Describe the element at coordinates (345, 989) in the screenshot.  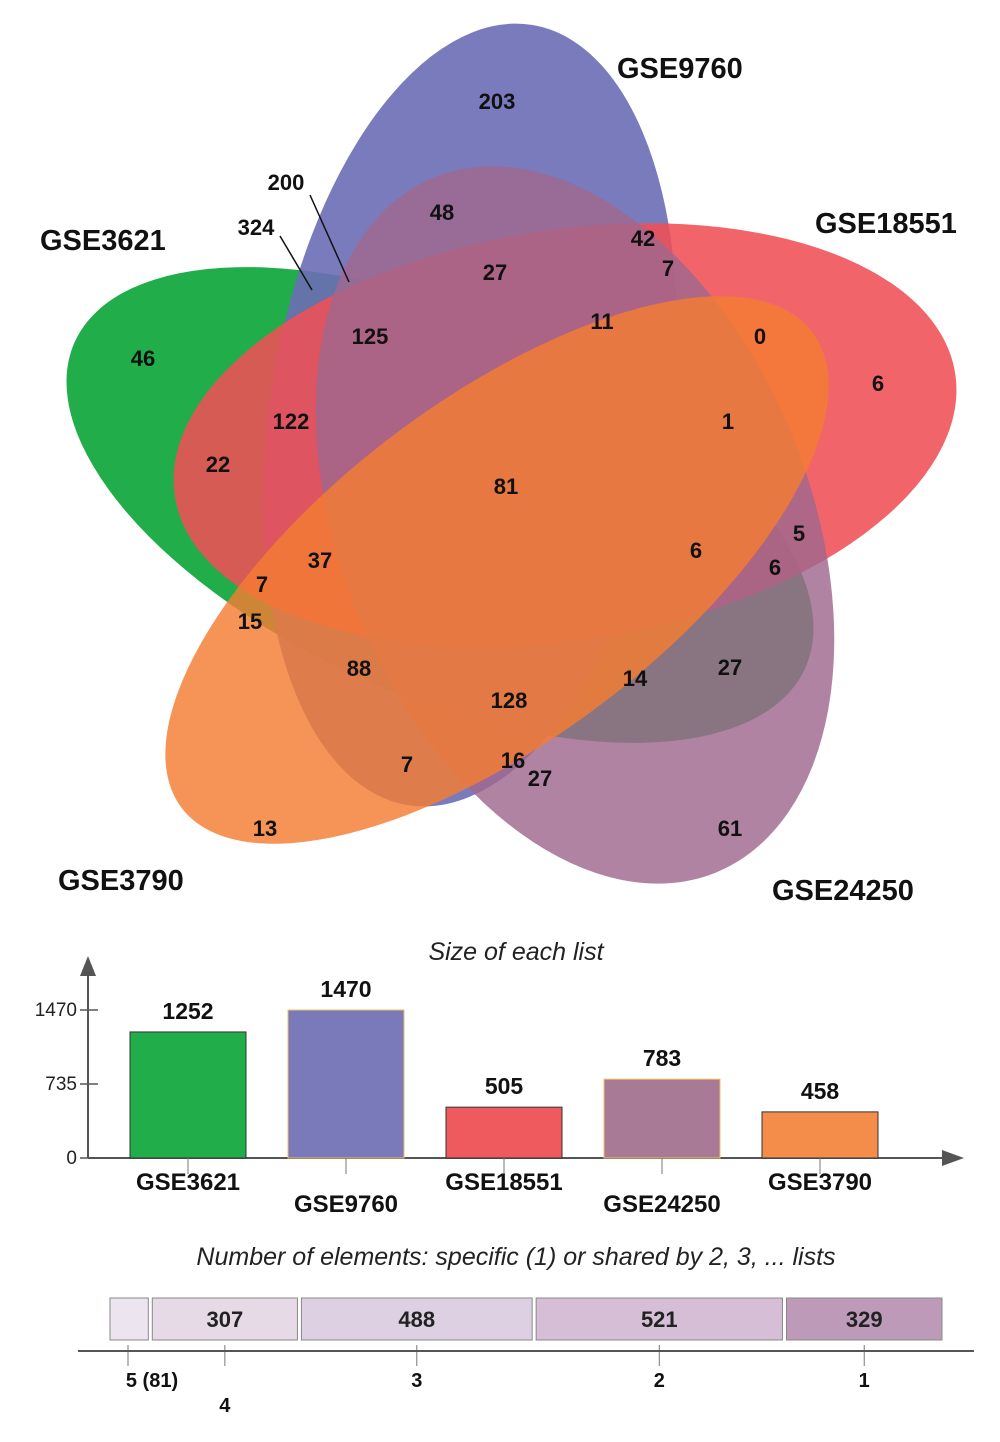
I see `bar-value-label: 1470` at that location.